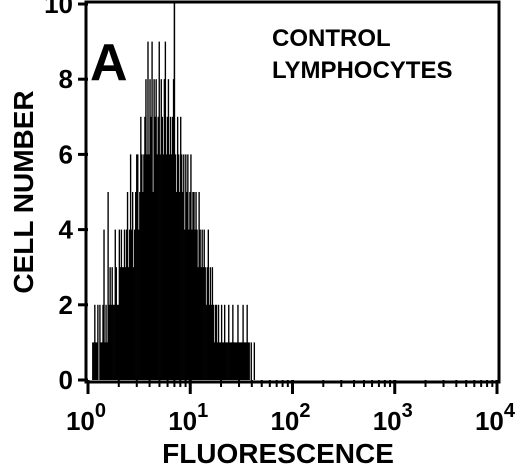 This screenshot has width=520, height=470. Describe the element at coordinates (495, 418) in the screenshot. I see `x-tick-label: 104` at that location.